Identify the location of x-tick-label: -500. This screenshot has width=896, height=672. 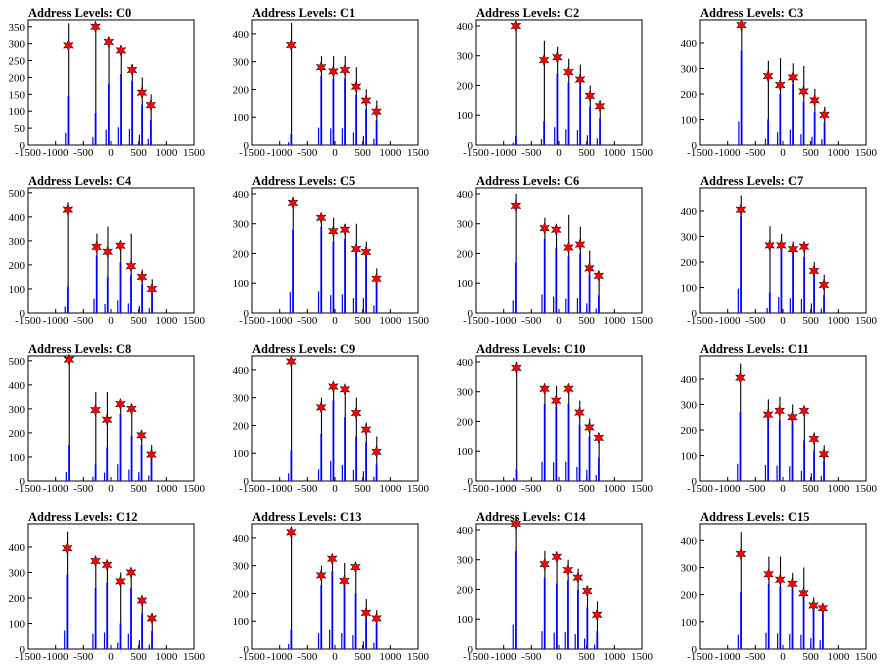
(755, 657).